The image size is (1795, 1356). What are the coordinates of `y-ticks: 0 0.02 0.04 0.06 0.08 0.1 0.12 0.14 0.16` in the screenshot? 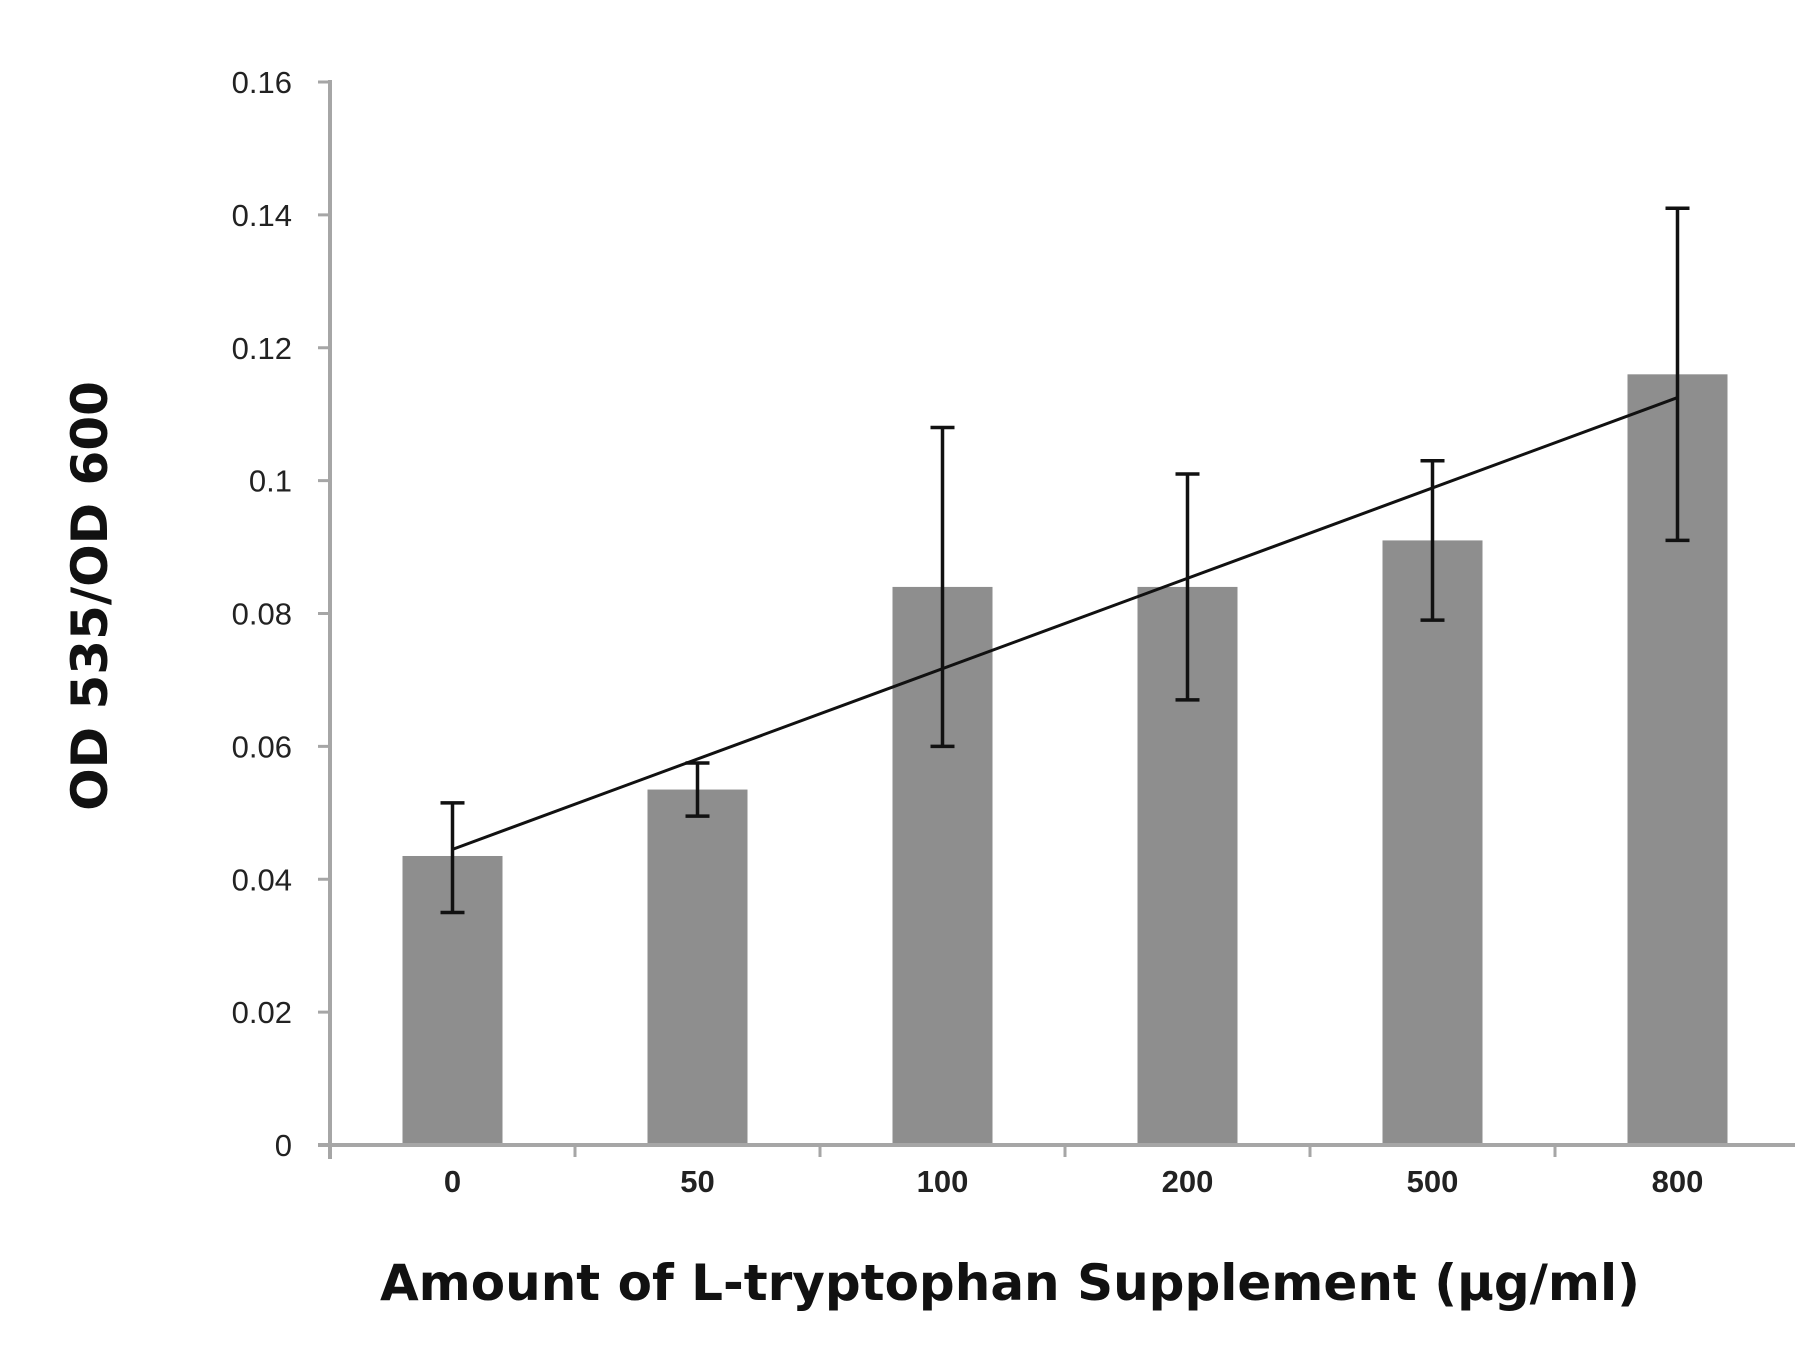 It's located at (281, 614).